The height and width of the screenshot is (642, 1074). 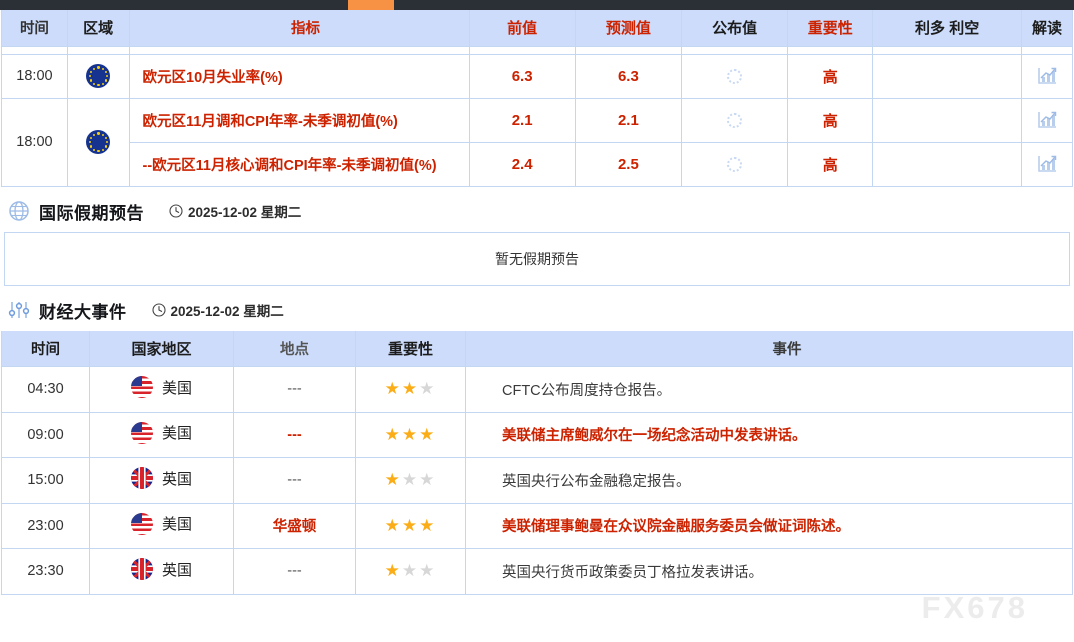 What do you see at coordinates (91, 213) in the screenshot?
I see `holiday-section-title: 国际假期预告` at bounding box center [91, 213].